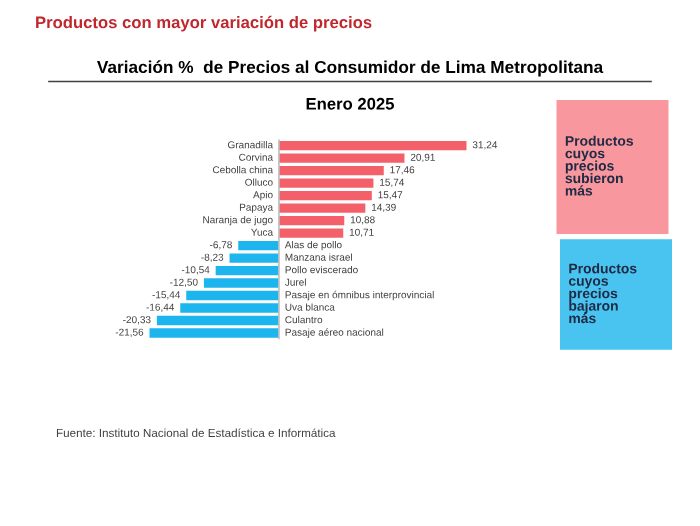  I want to click on chart-title: Variación % de Precios al Consumidor de Lima Metropolitana, so click(350, 68).